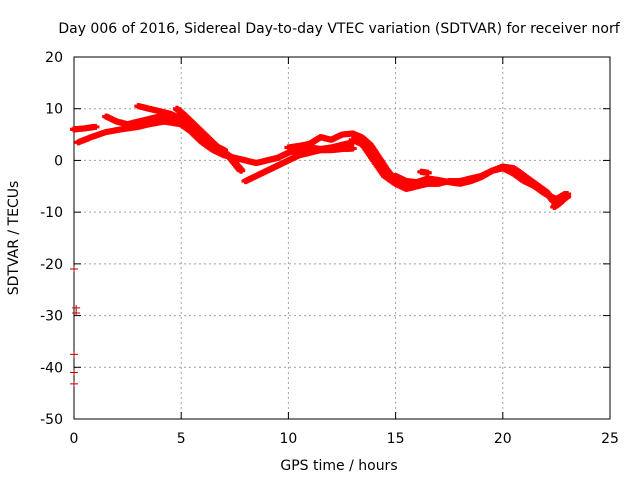 The image size is (640, 480). I want to click on x-tick-label: 20, so click(503, 439).